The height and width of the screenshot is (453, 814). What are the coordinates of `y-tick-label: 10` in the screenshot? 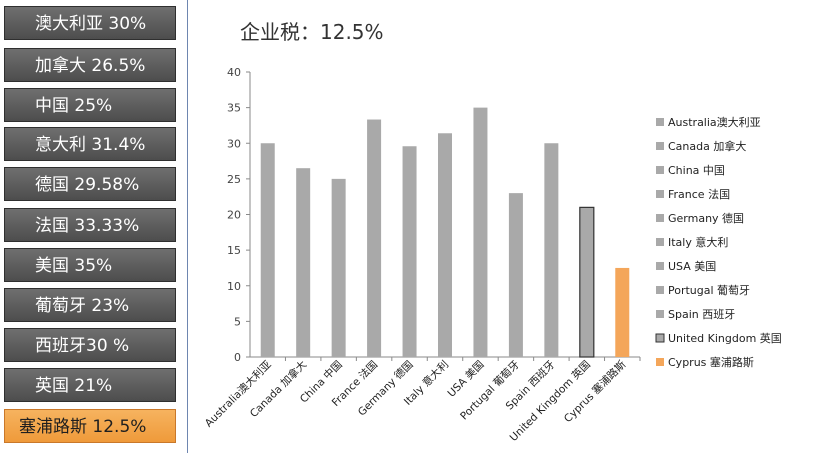 It's located at (234, 286).